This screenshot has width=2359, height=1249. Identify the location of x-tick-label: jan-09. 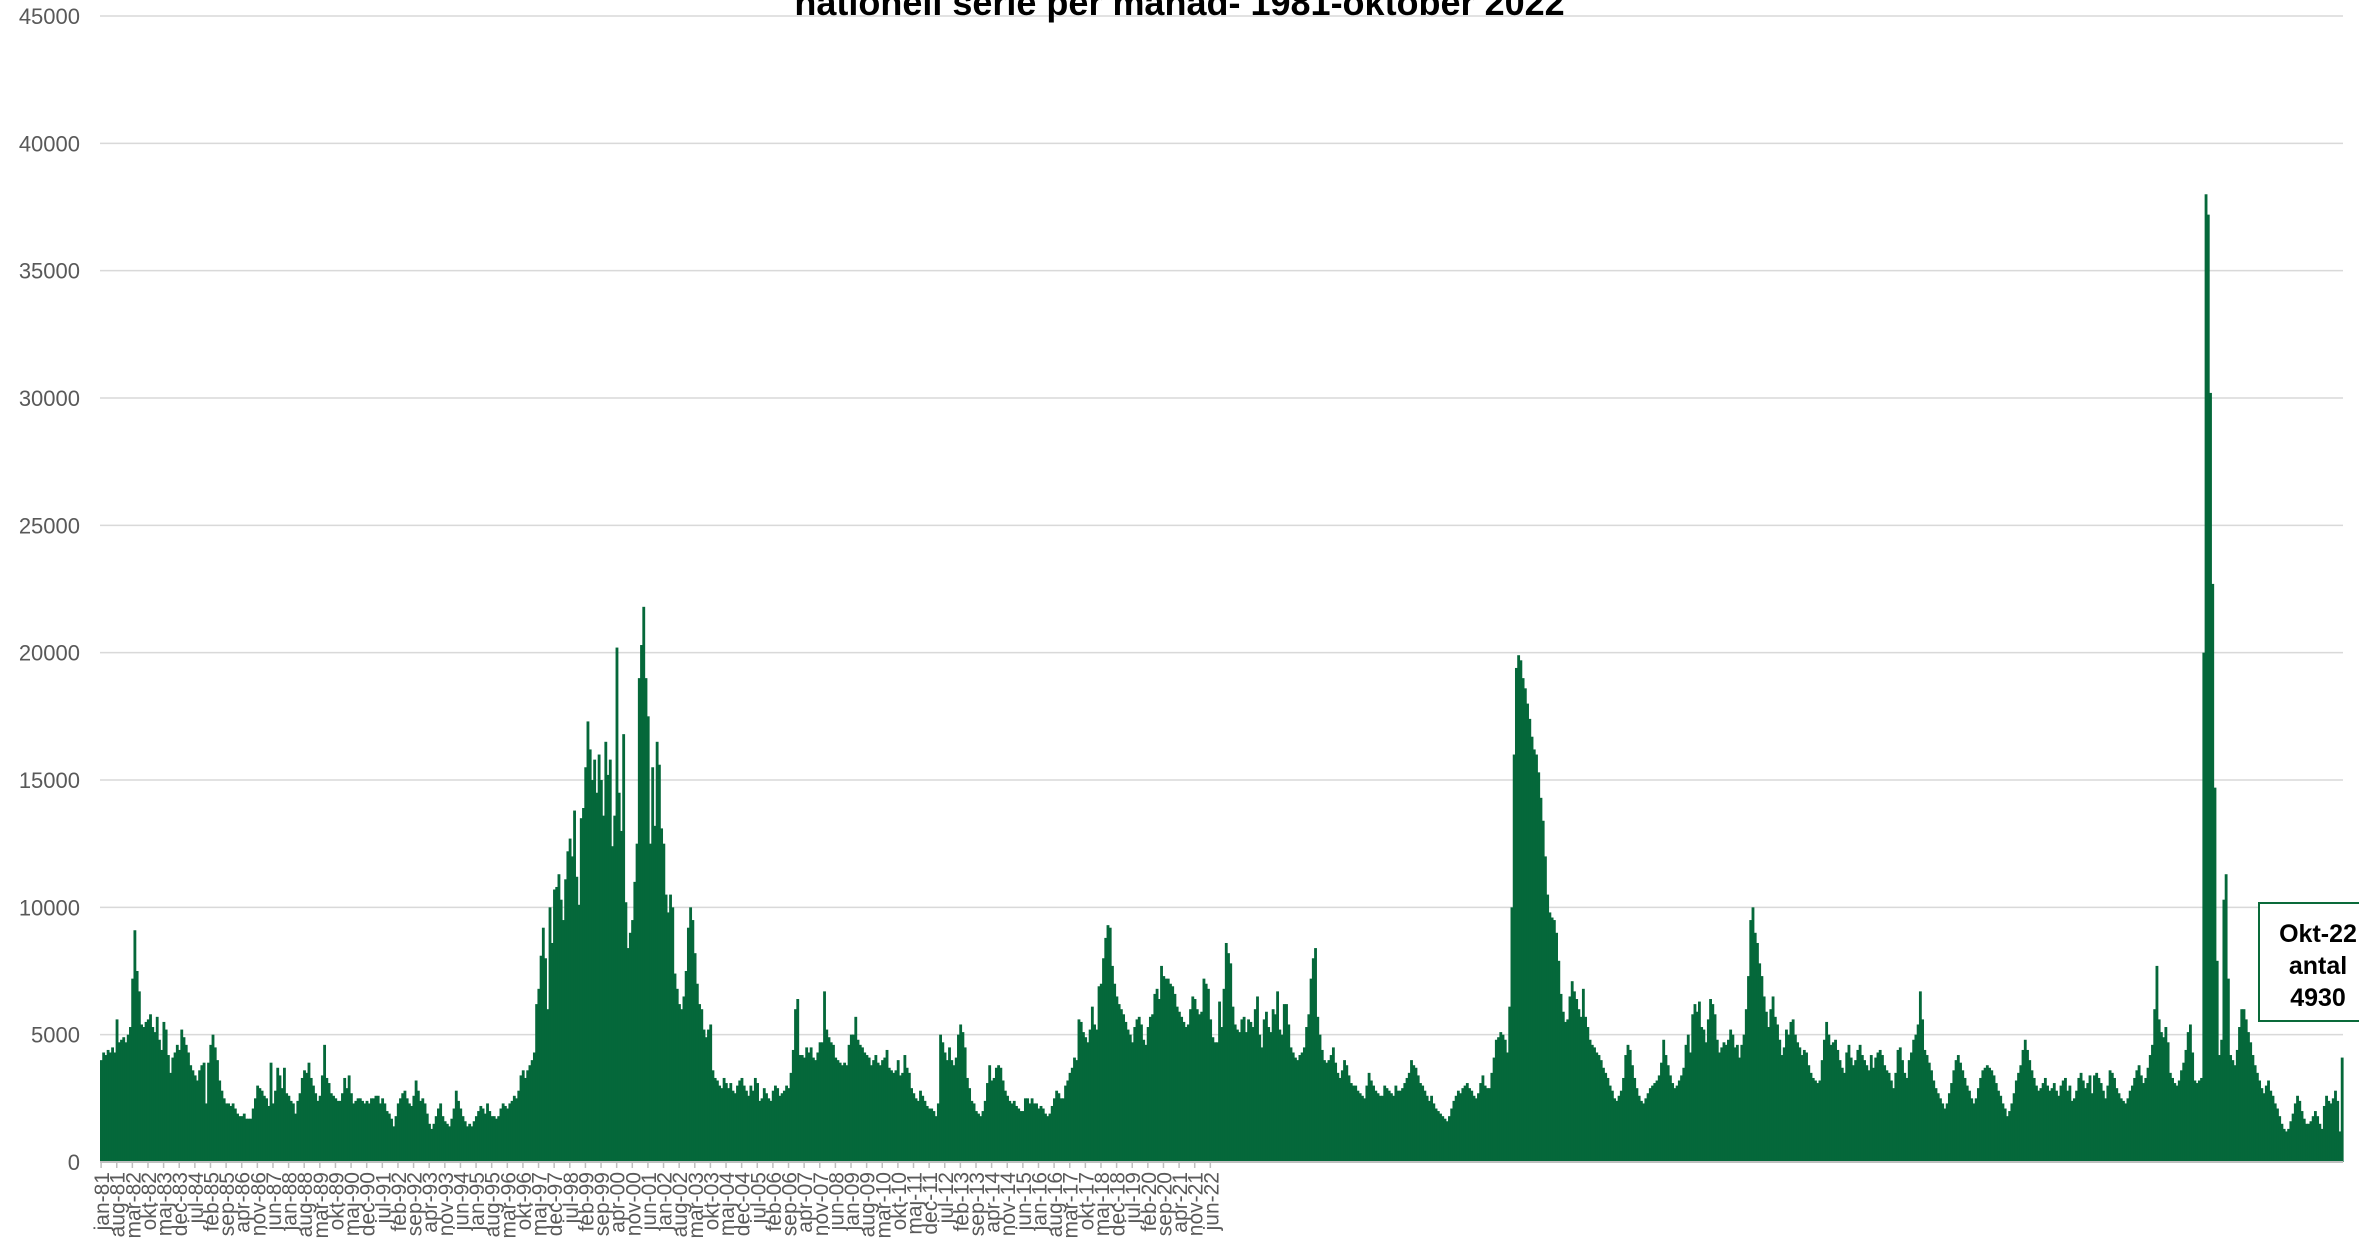
(852, 1201).